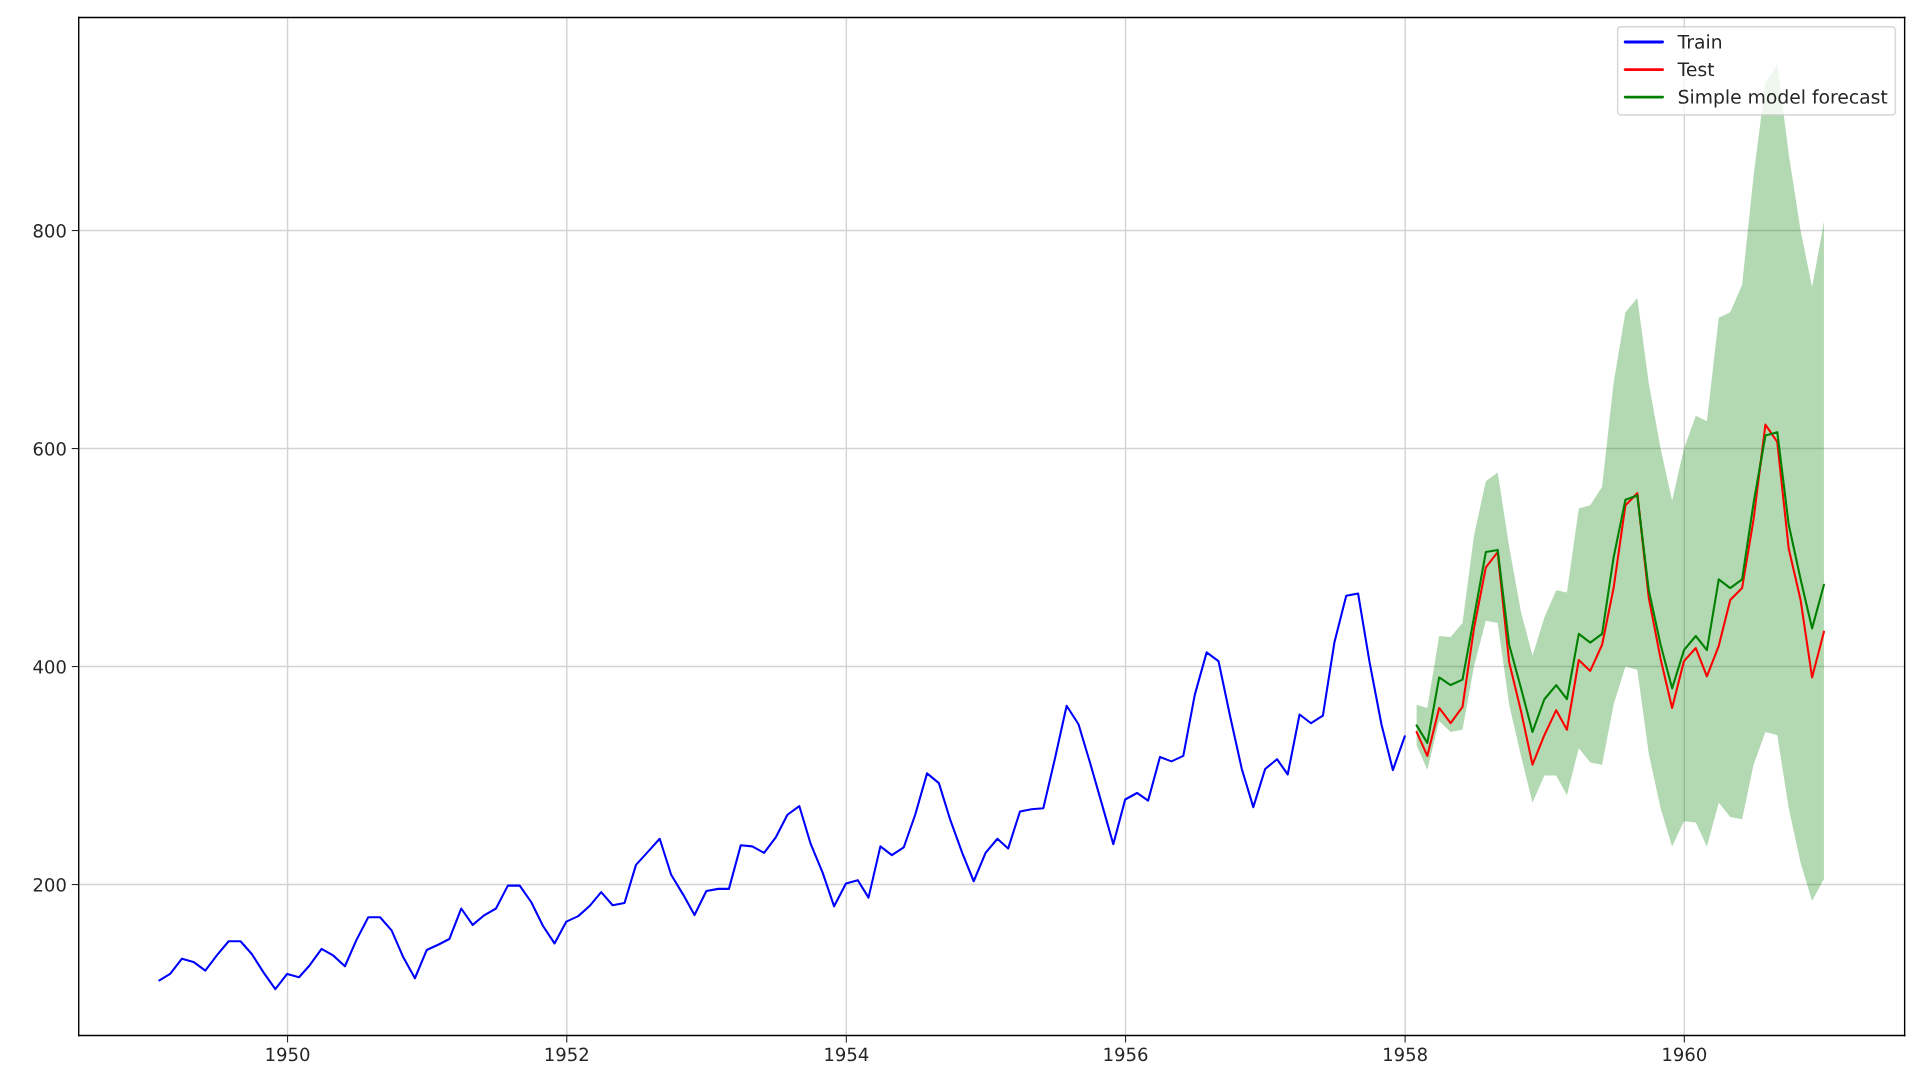 This screenshot has width=1920, height=1090. Describe the element at coordinates (49, 448) in the screenshot. I see `y-tick-label: 600` at that location.